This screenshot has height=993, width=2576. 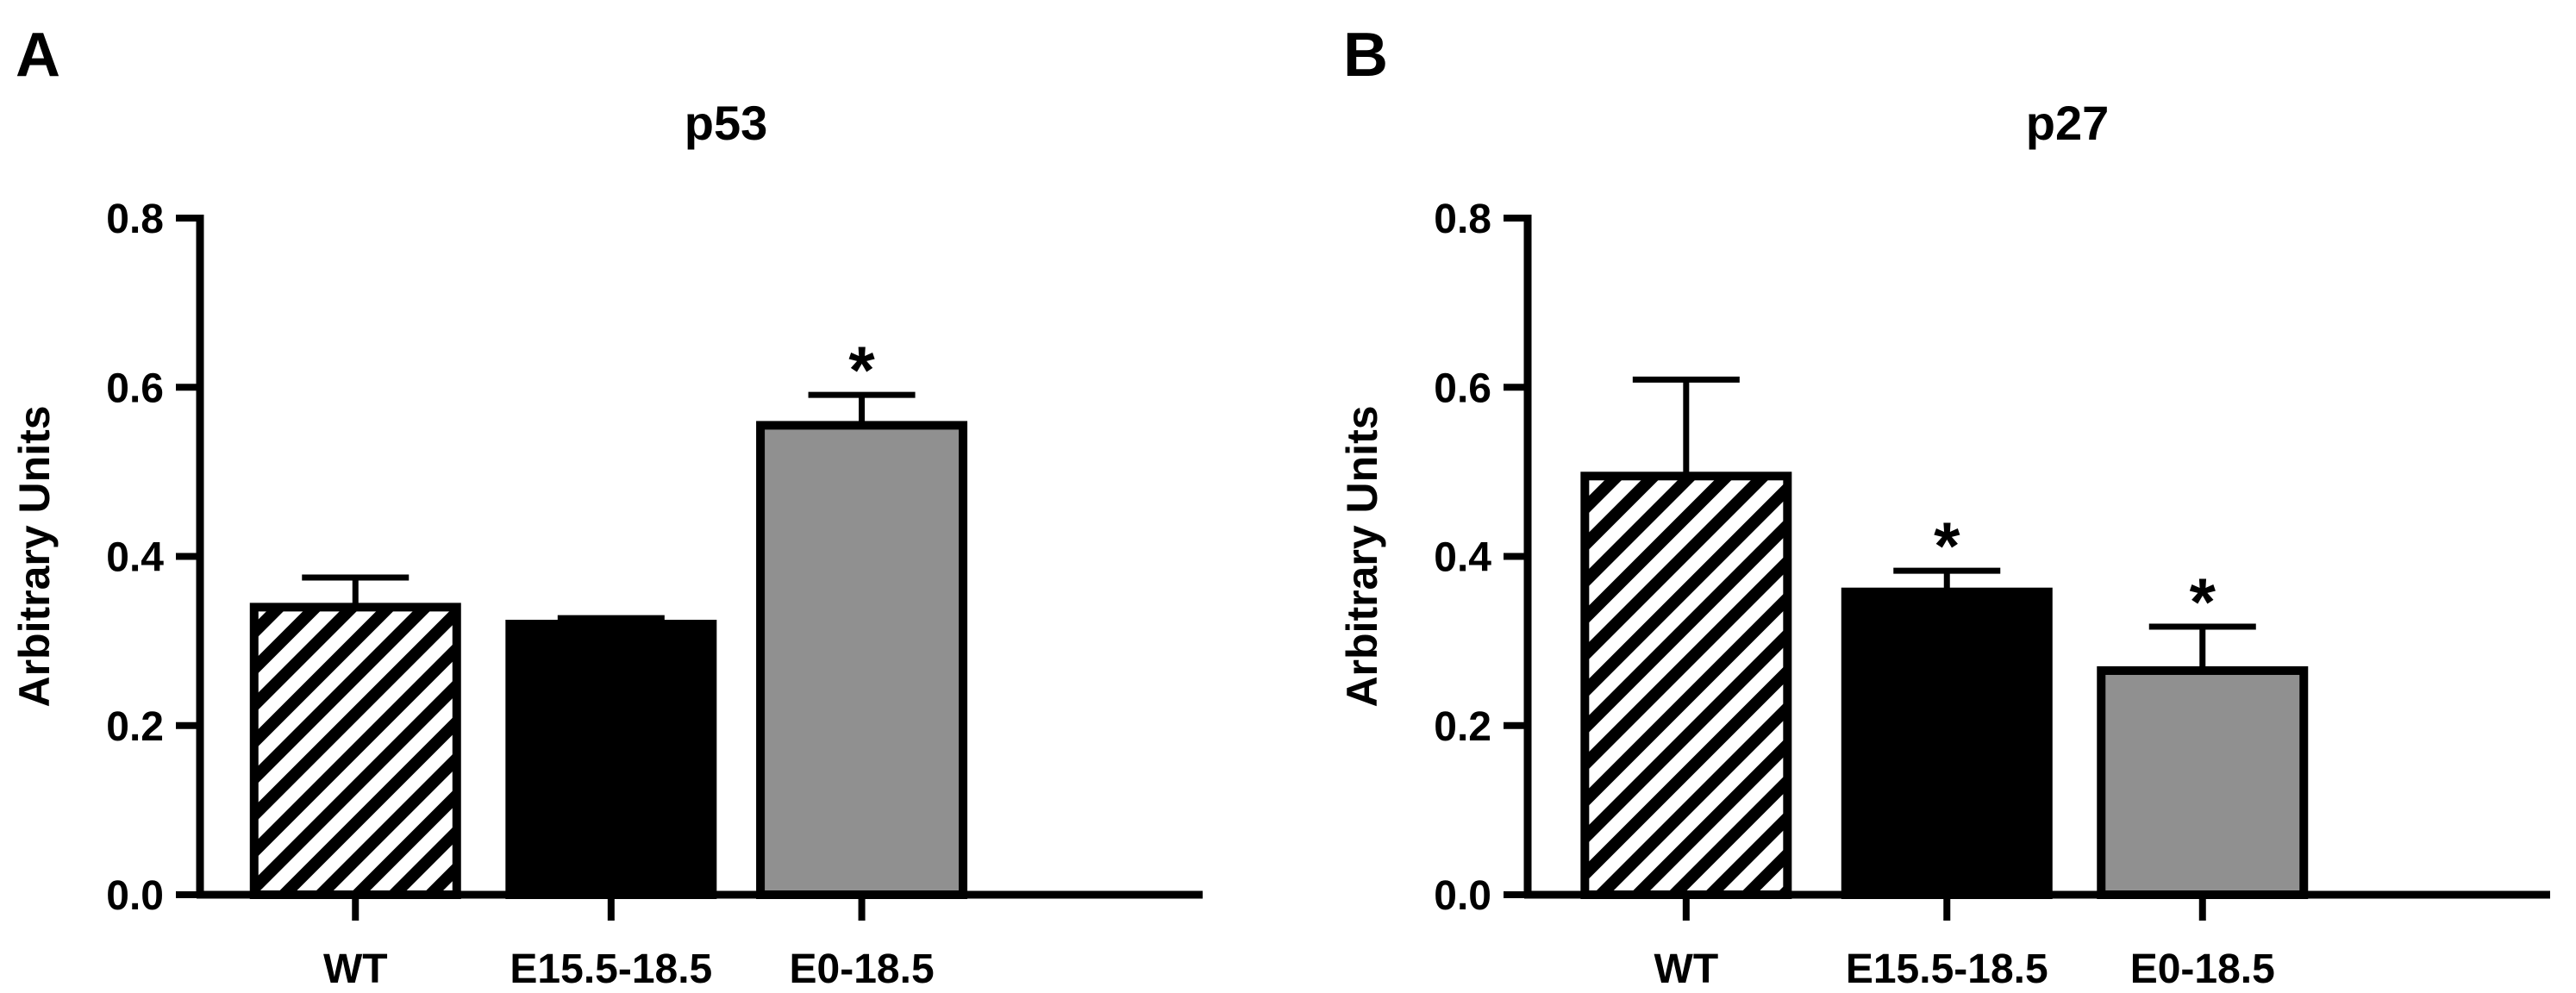 What do you see at coordinates (1365, 56) in the screenshot?
I see `panel-letter: B` at bounding box center [1365, 56].